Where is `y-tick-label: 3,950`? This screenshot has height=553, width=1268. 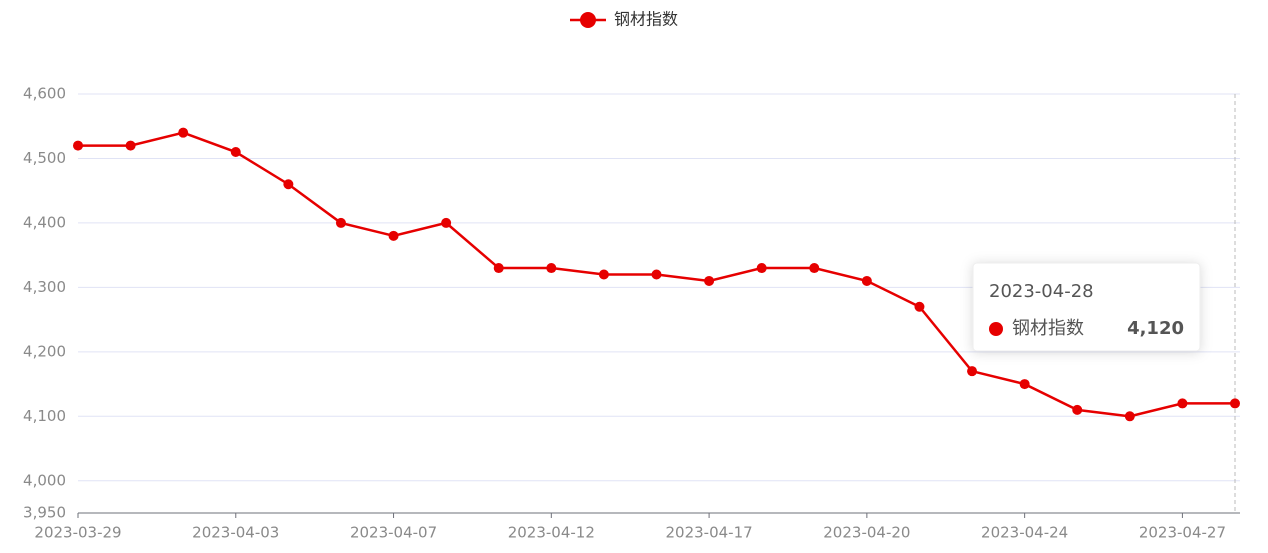
y-tick-label: 3,950 is located at coordinates (44, 513).